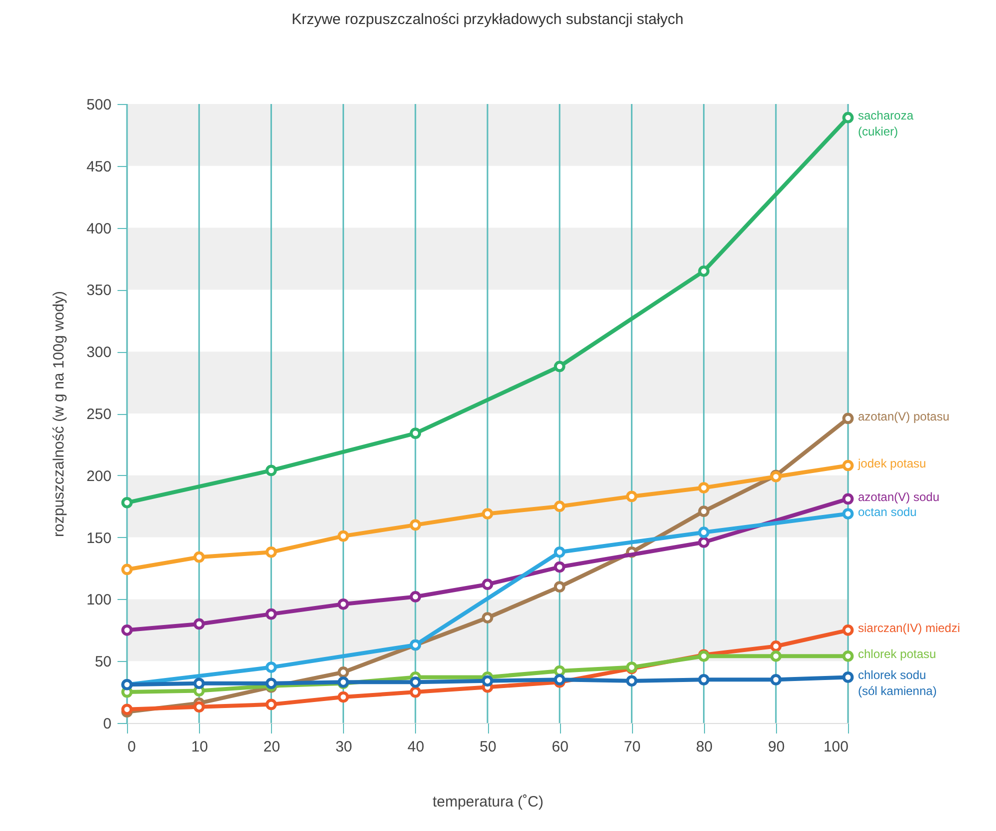  I want to click on x-tick-label: 0, so click(132, 747).